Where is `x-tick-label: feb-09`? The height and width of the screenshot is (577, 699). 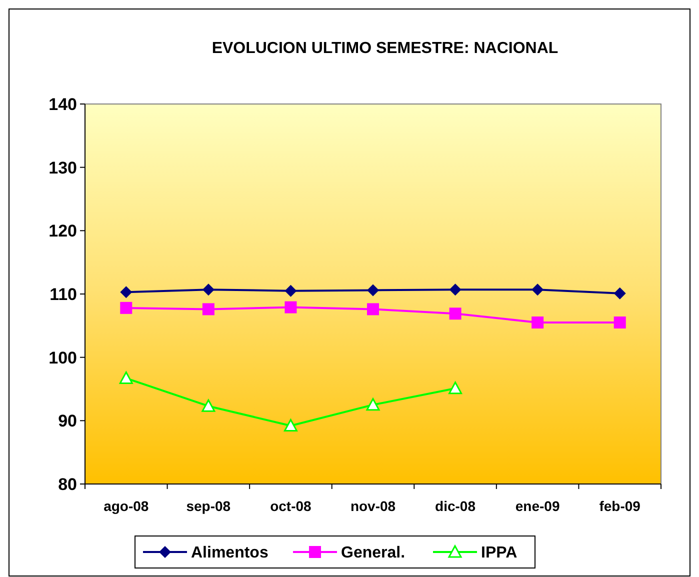 x-tick-label: feb-09 is located at coordinates (620, 506).